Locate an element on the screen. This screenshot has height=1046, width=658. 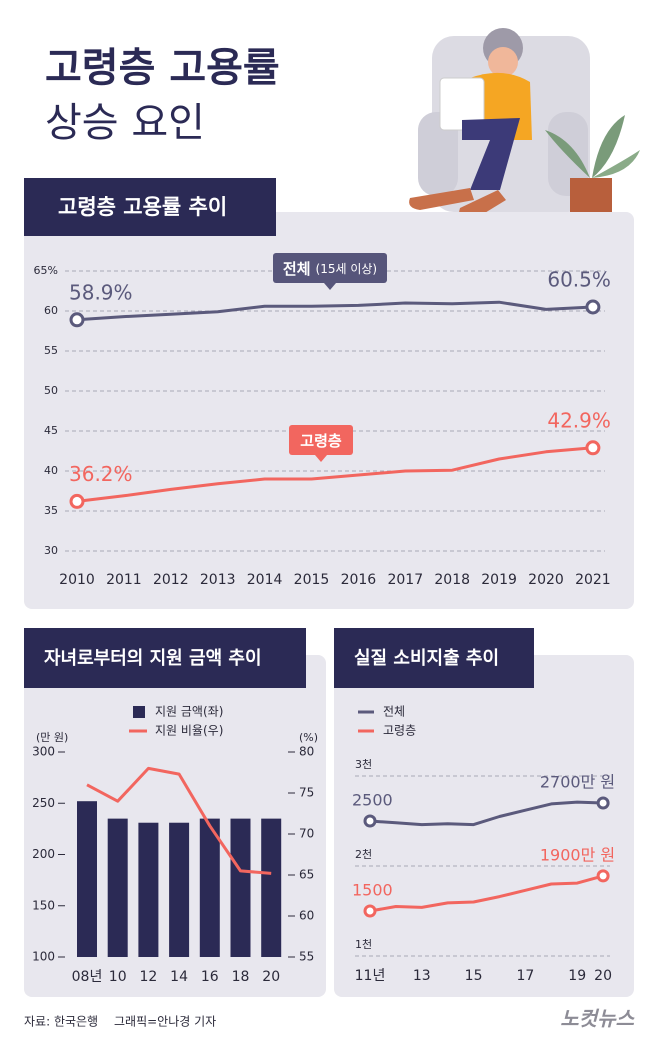
panel is located at coordinates (484, 826).